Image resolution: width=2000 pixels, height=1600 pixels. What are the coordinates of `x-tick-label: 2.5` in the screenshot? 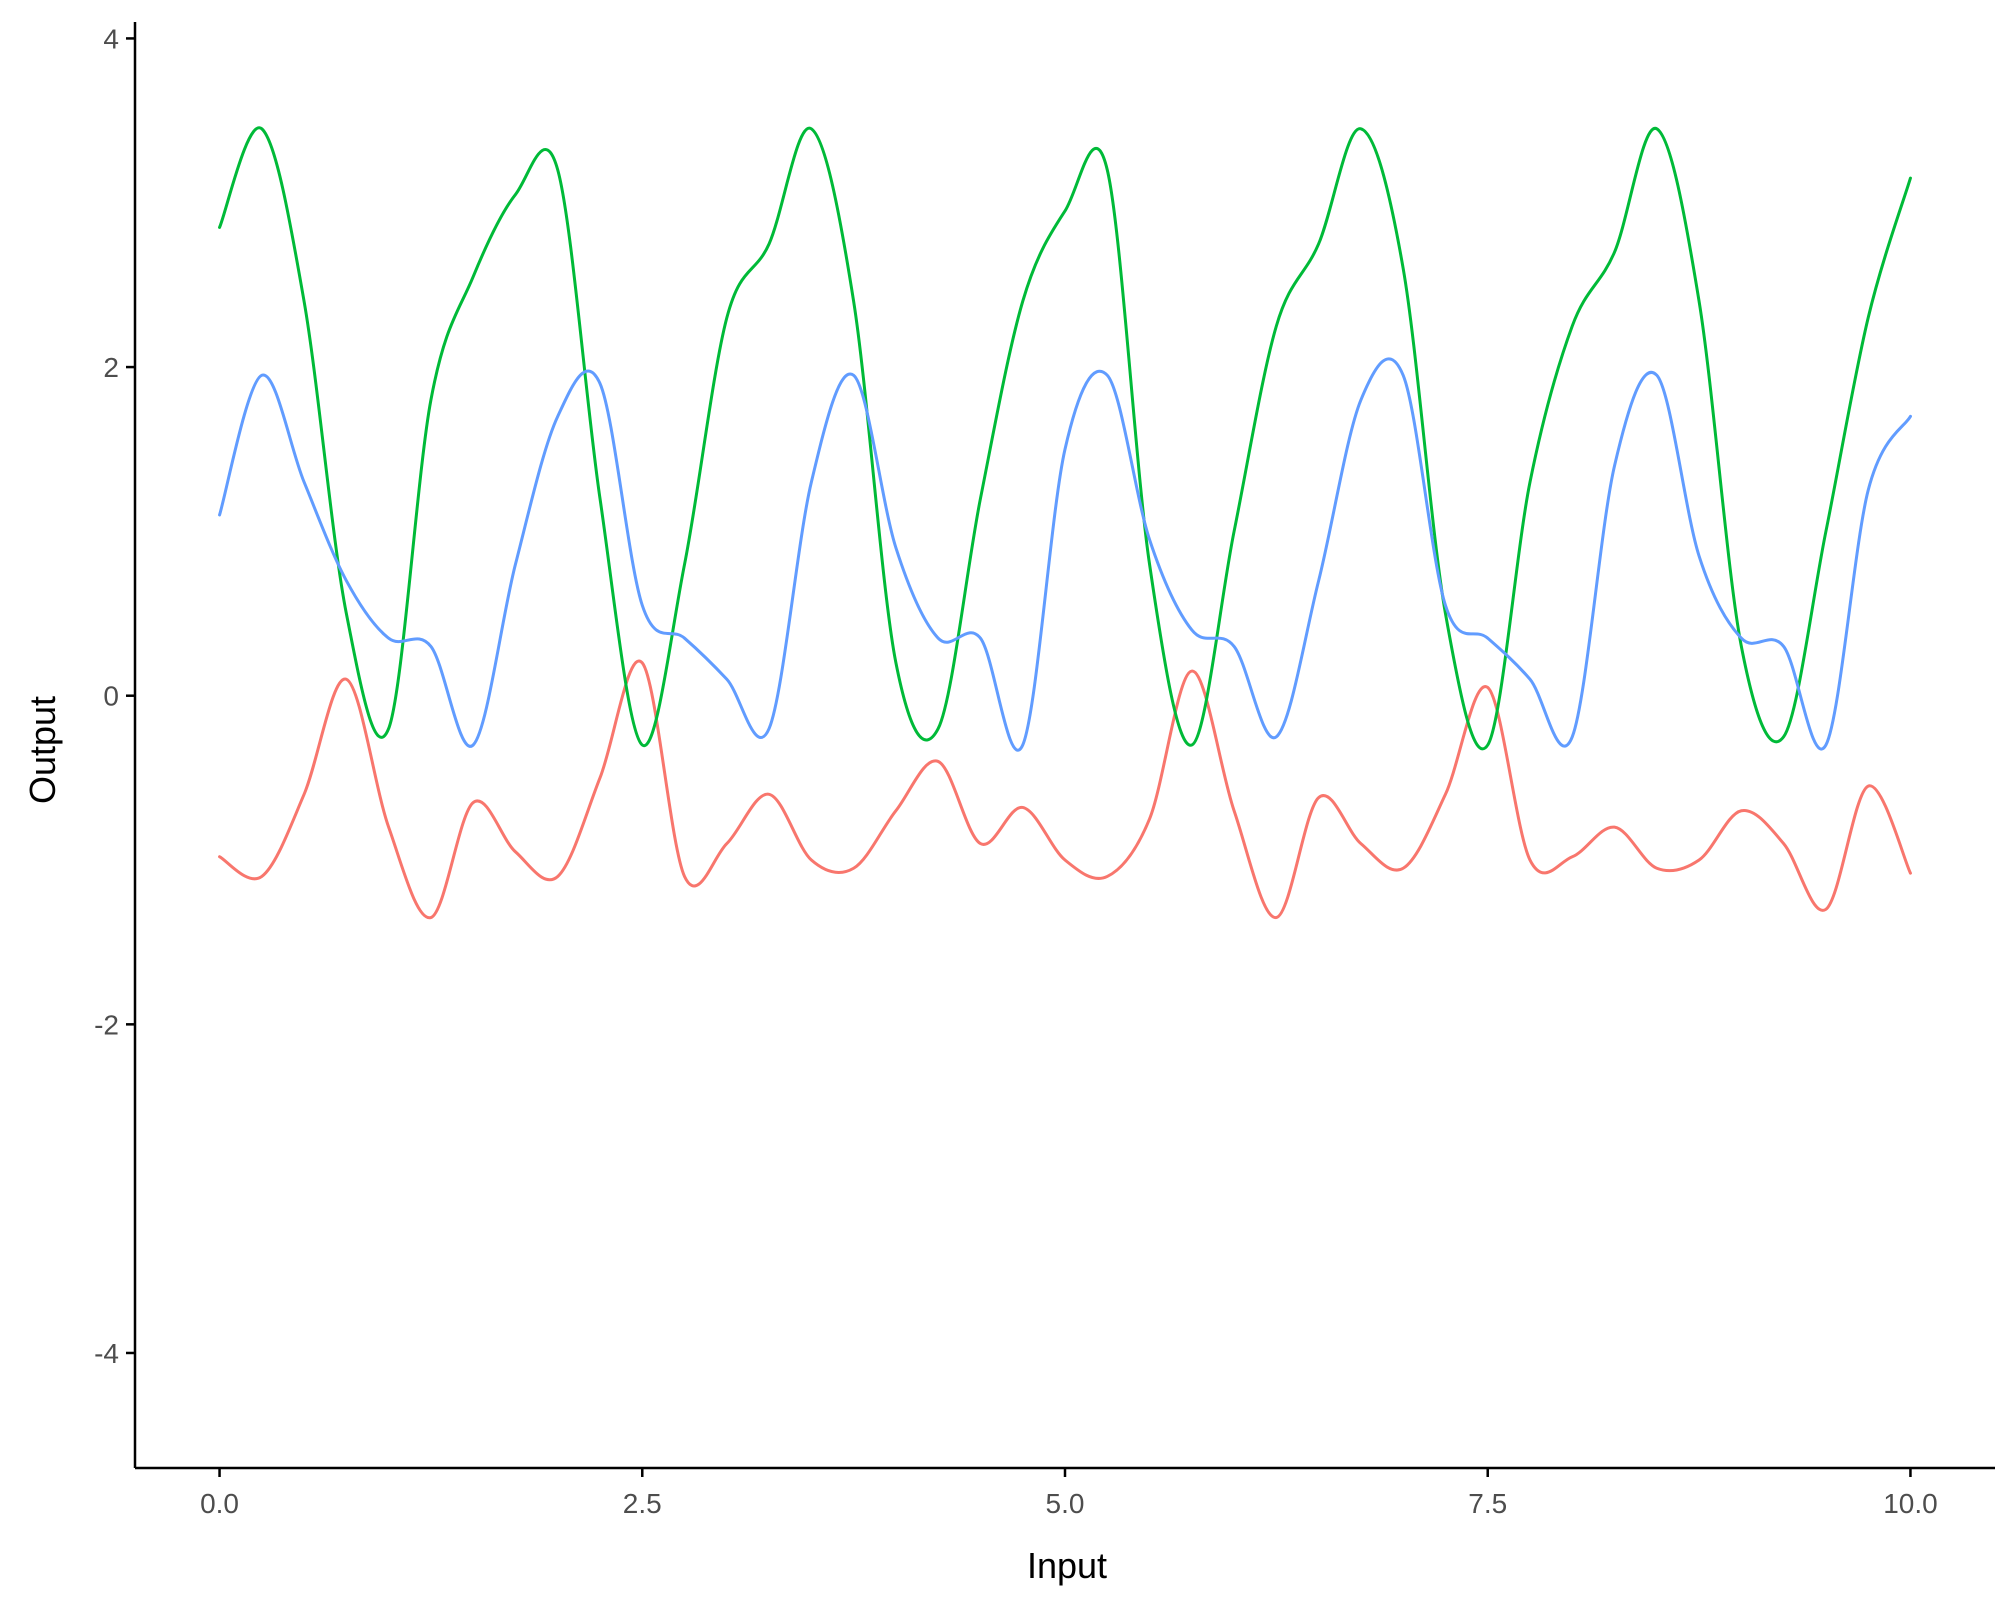 It's located at (642, 1503).